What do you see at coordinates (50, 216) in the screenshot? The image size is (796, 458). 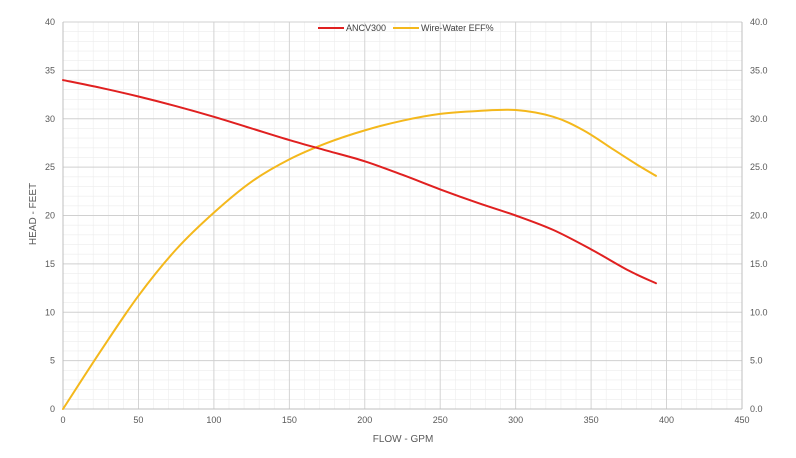 I see `y-tick-label: 20` at bounding box center [50, 216].